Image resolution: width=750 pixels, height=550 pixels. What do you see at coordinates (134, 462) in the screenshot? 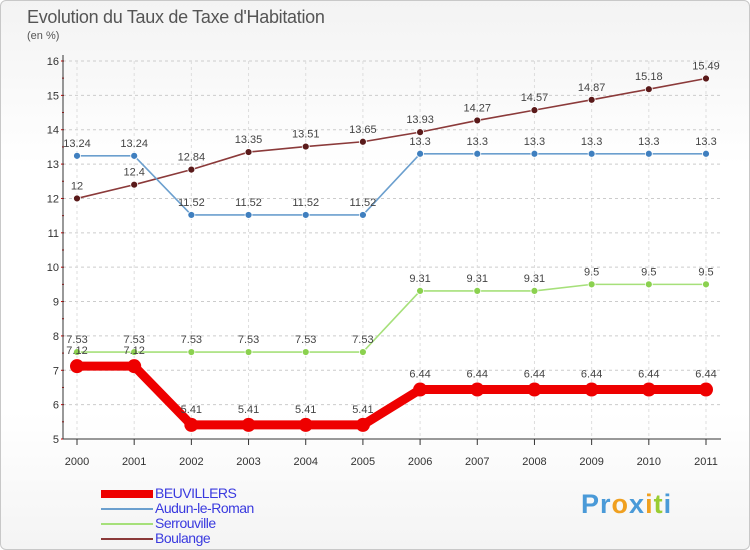
I see `x-tick-label: 2001` at bounding box center [134, 462].